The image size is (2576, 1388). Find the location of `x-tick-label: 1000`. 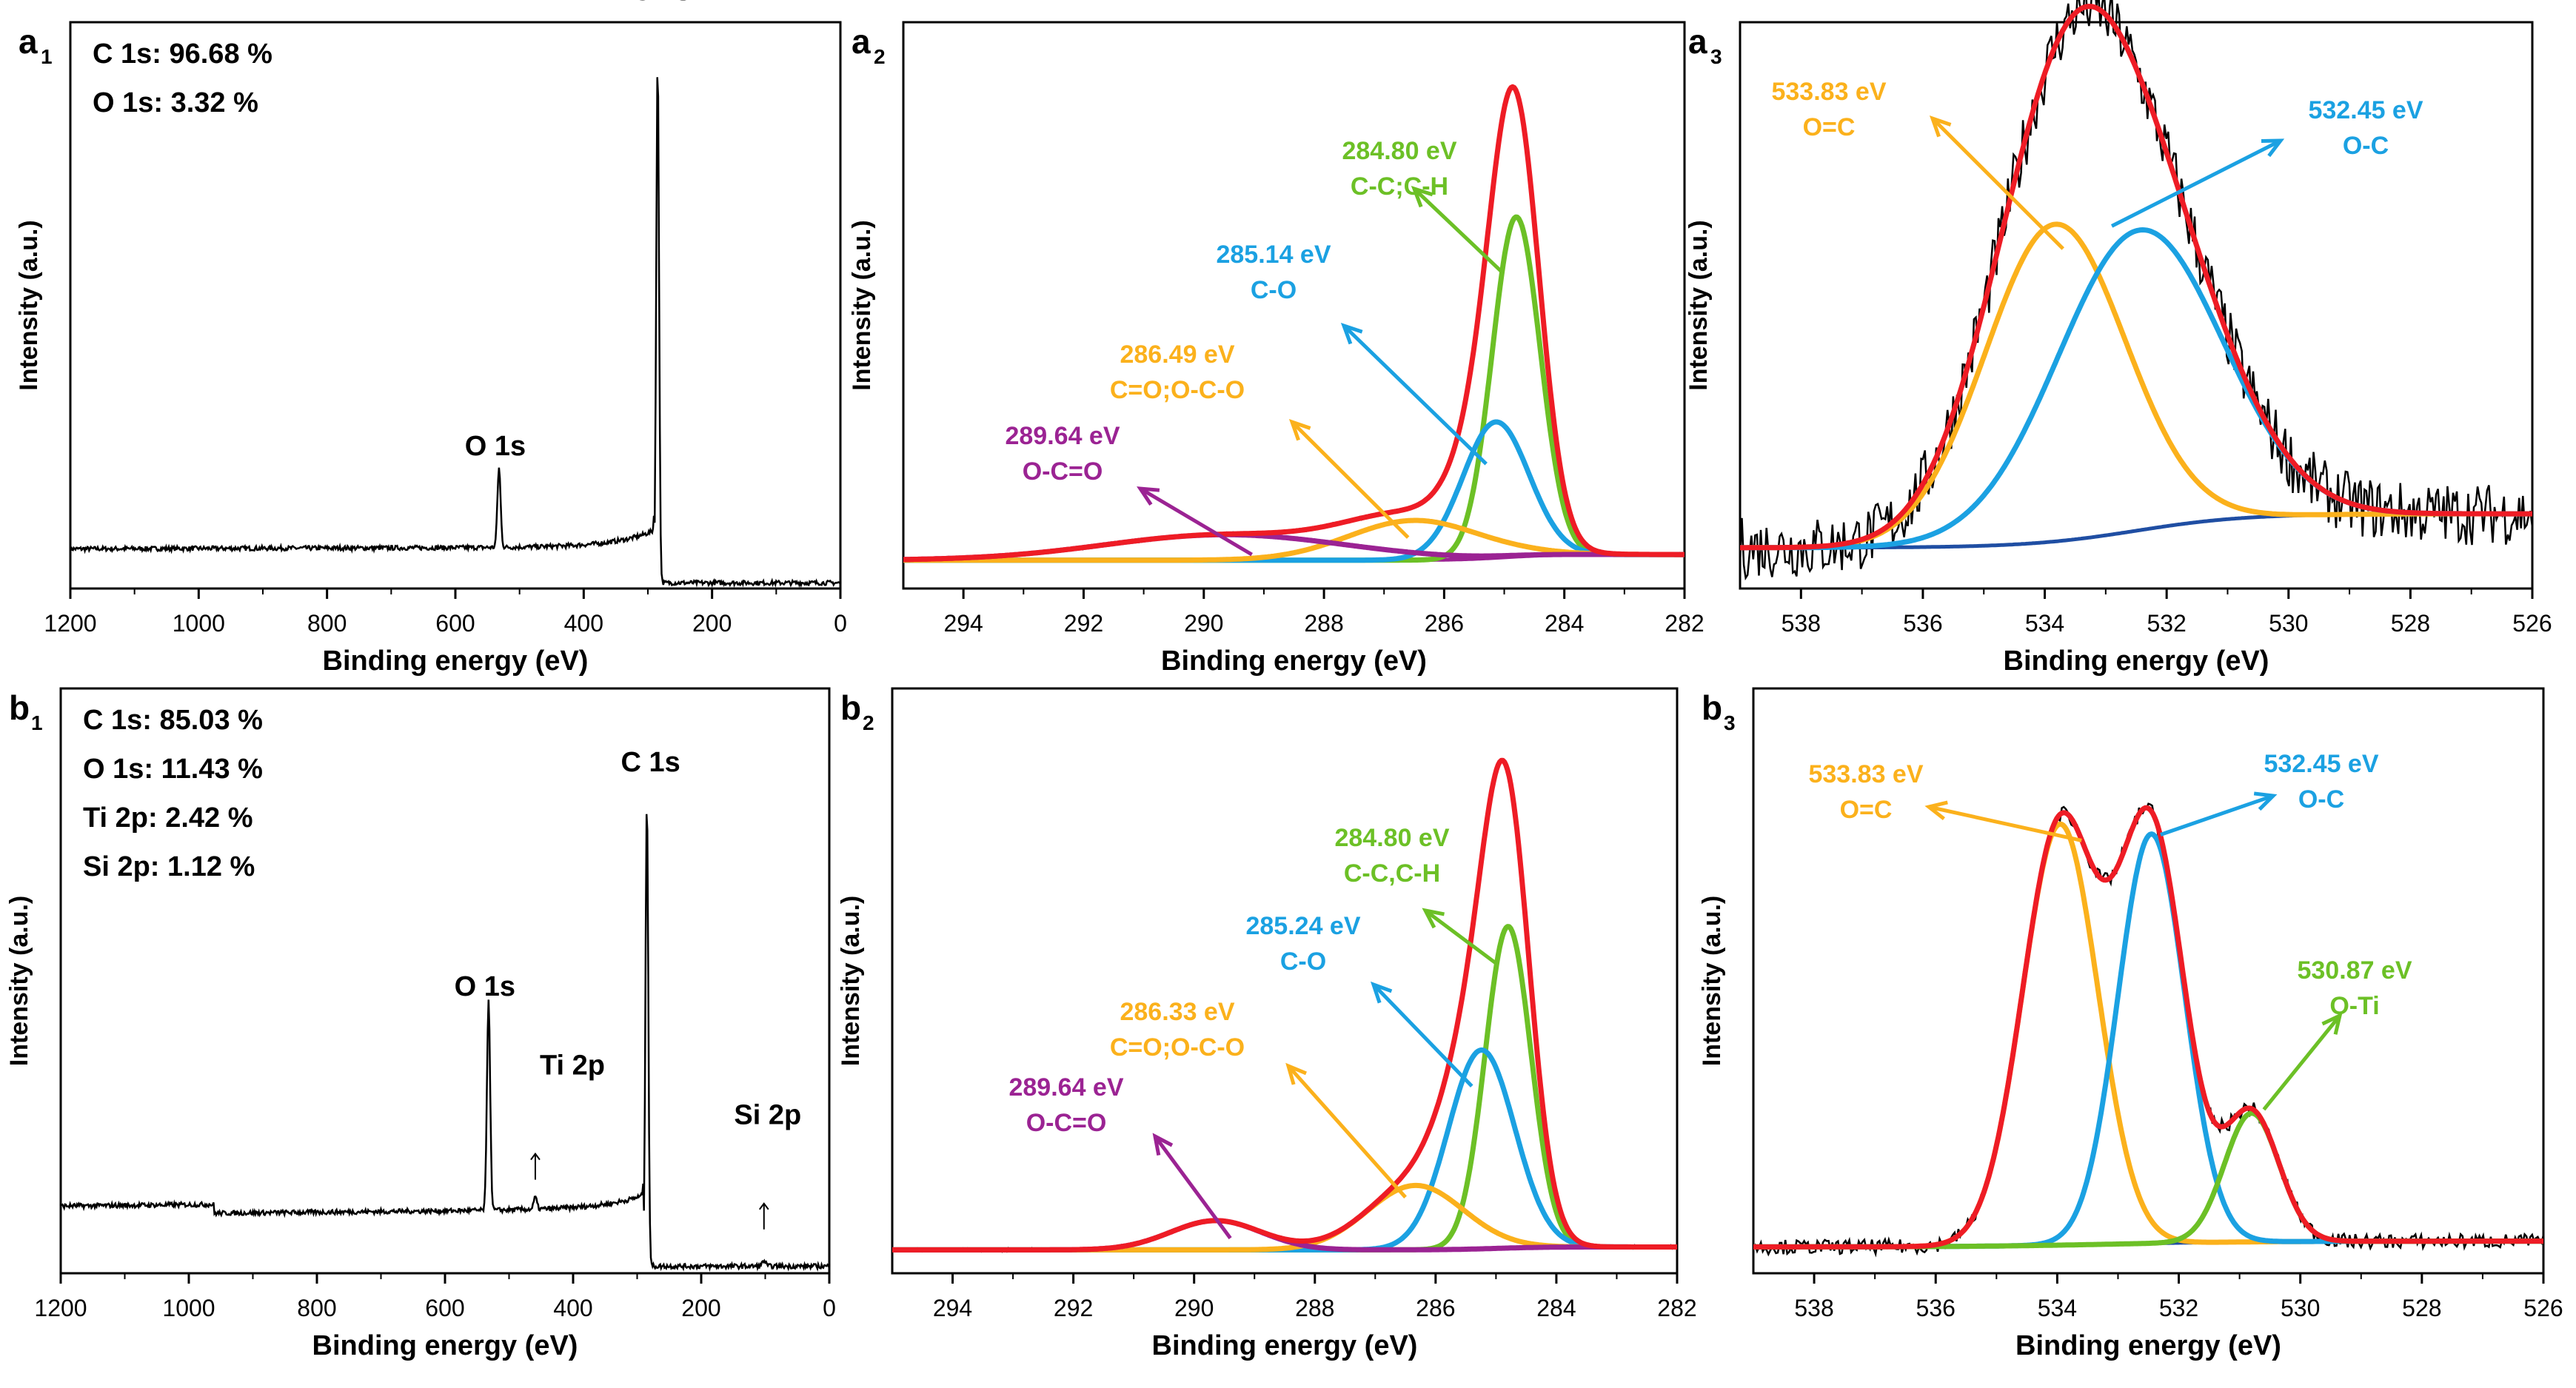

x-tick-label: 1000 is located at coordinates (188, 1308).